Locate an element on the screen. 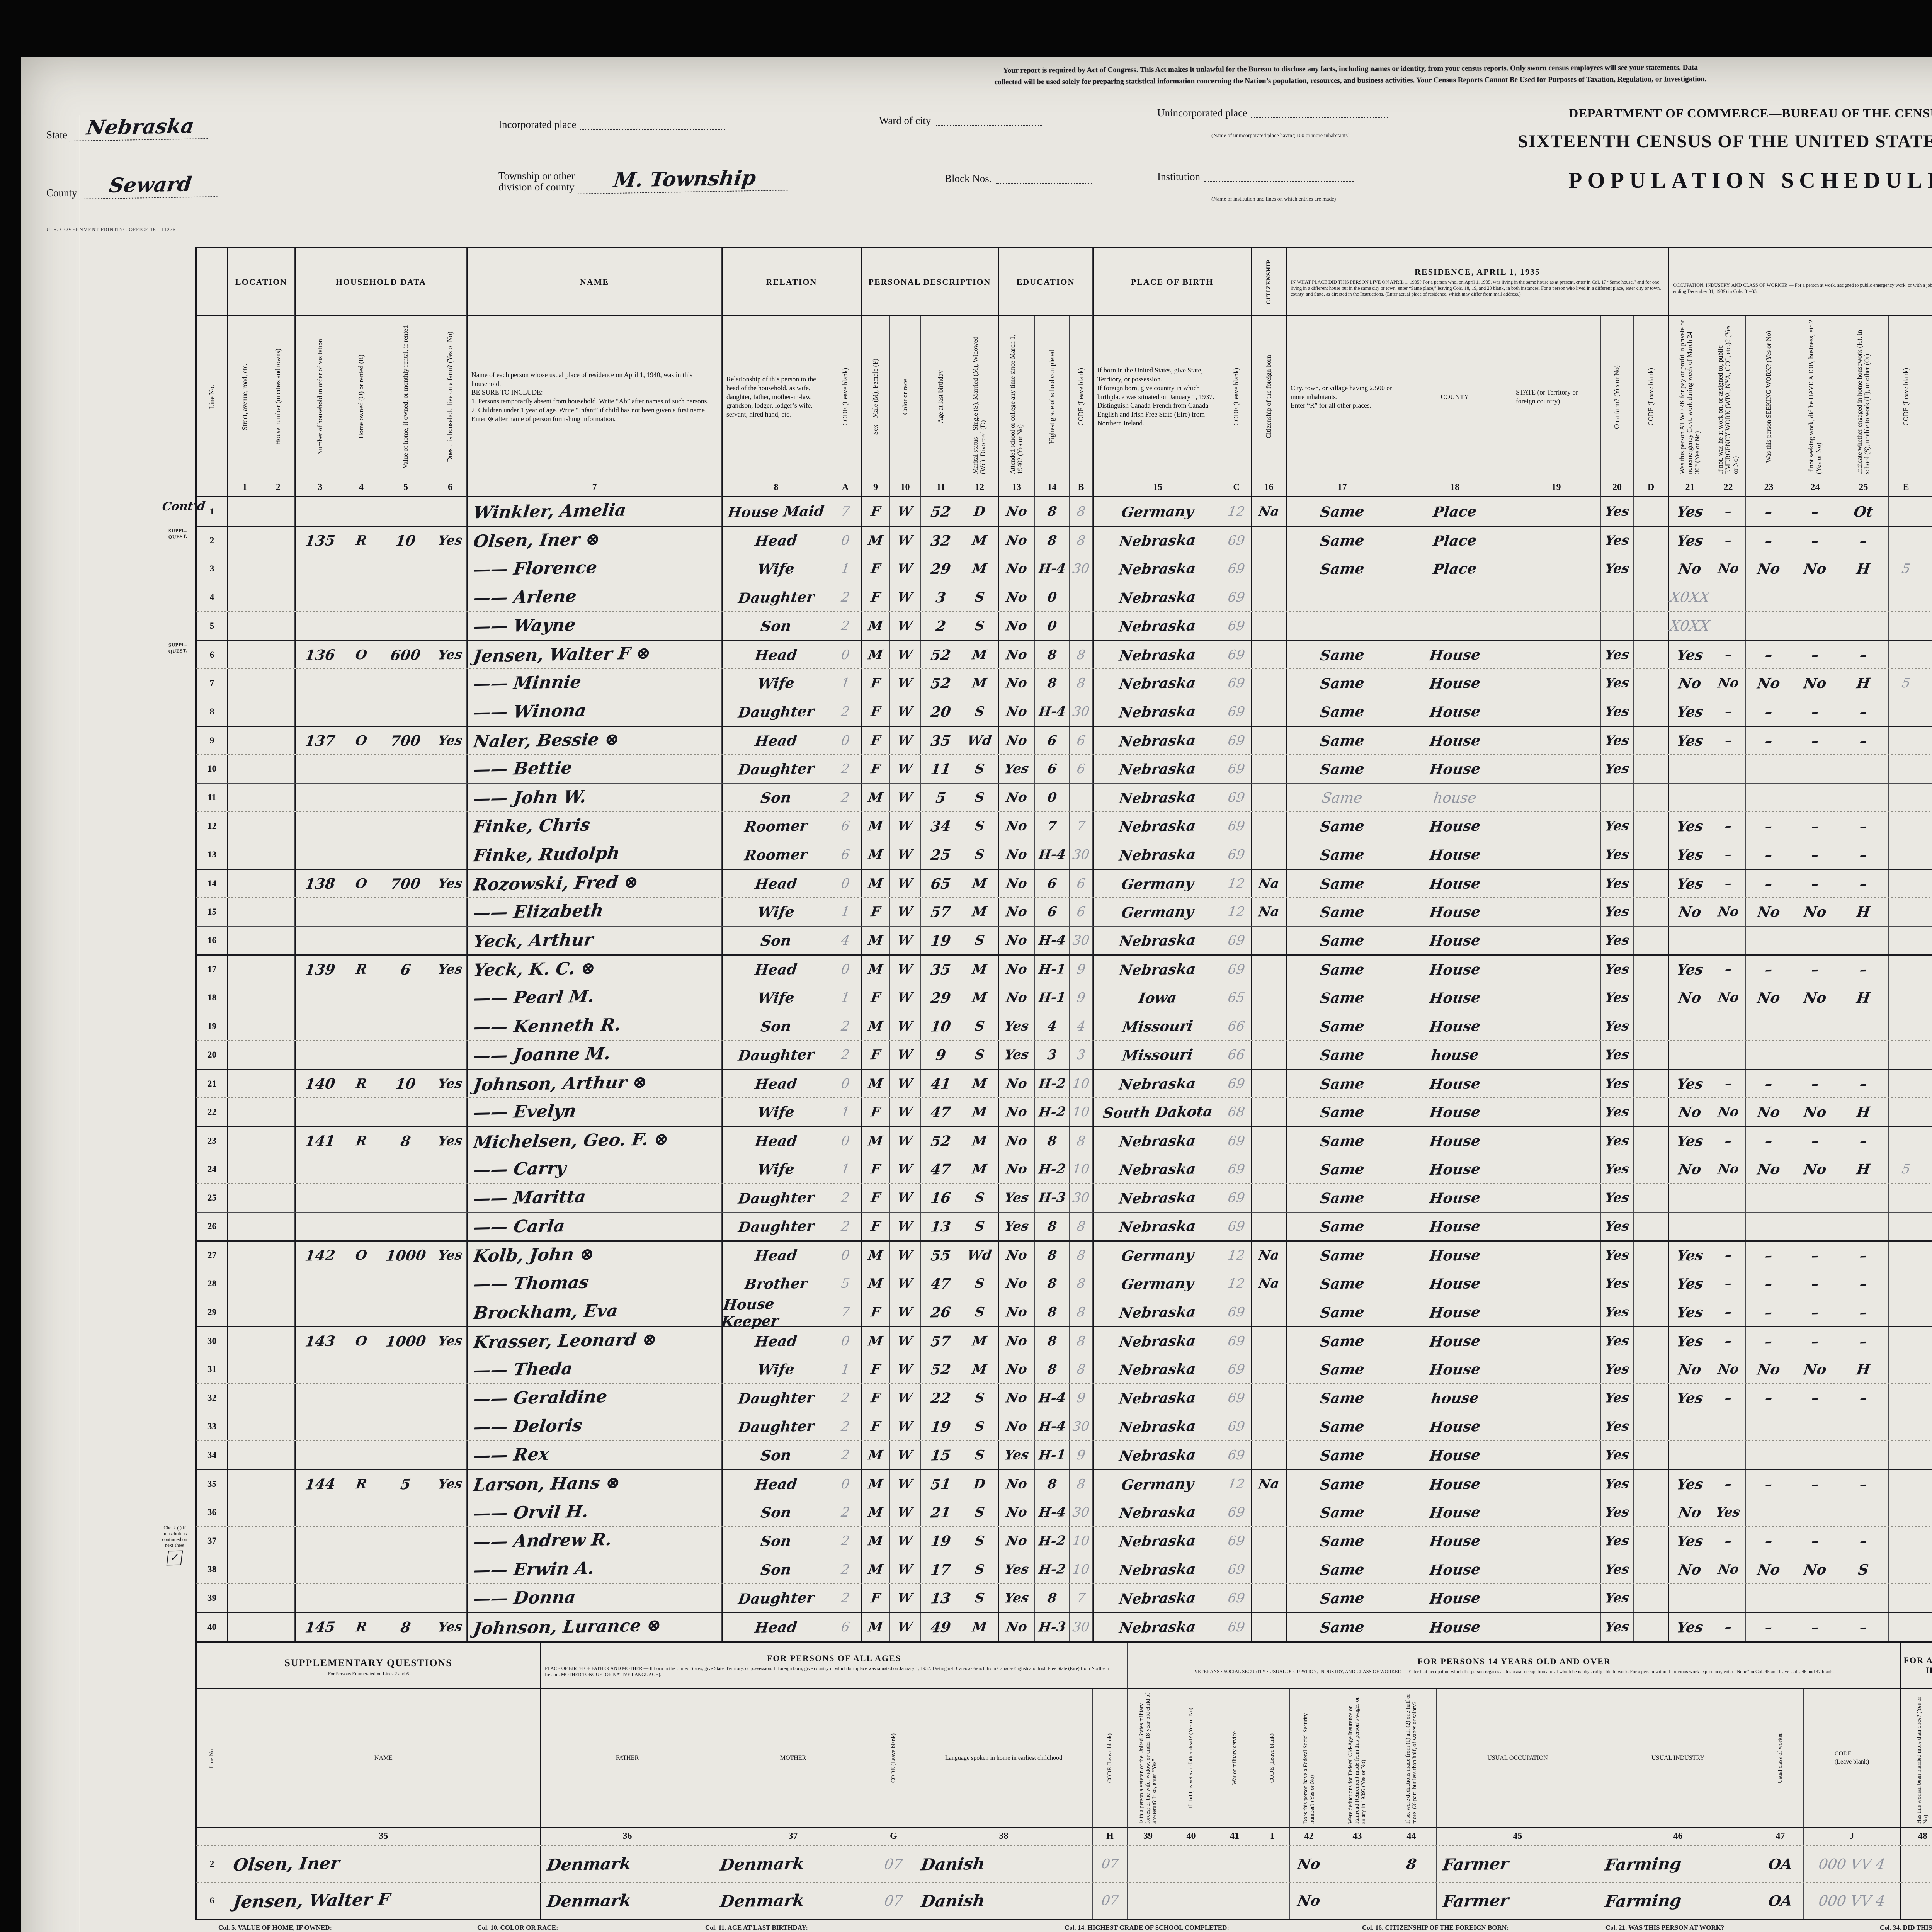 Image resolution: width=1932 pixels, height=1932 pixels. cell-cE: 5 is located at coordinates (1906, 568).